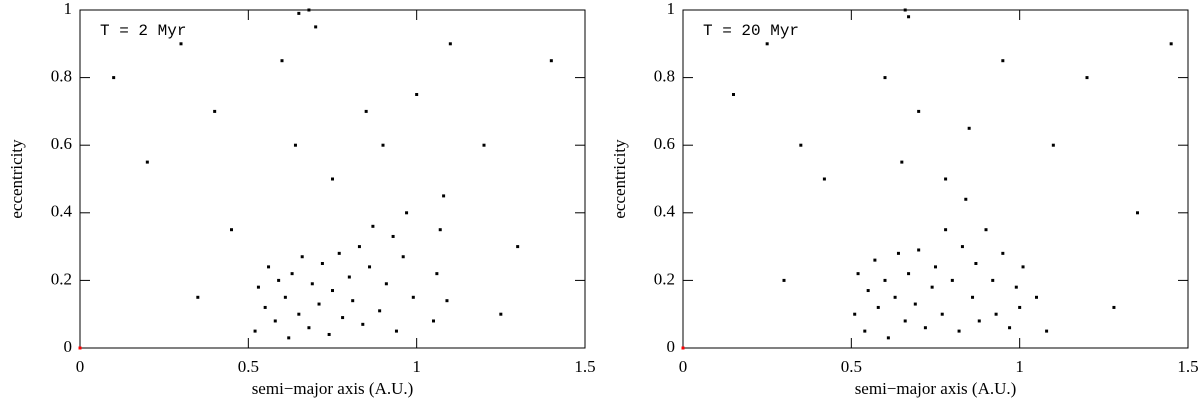 Image resolution: width=1200 pixels, height=404 pixels. What do you see at coordinates (80, 366) in the screenshot?
I see `x-tick-label: 0` at bounding box center [80, 366].